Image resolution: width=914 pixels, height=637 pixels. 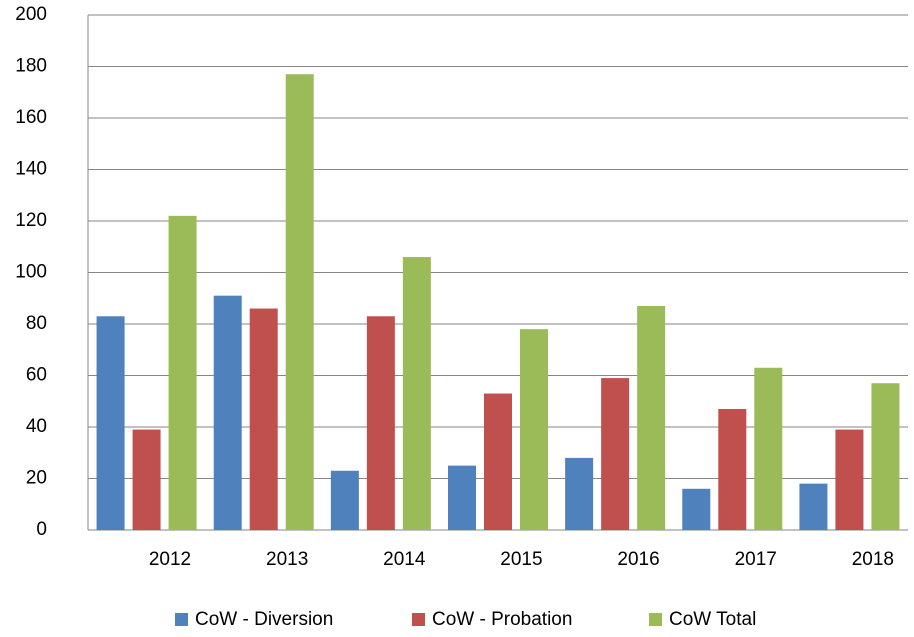 What do you see at coordinates (36, 375) in the screenshot?
I see `y-tick-label: 60` at bounding box center [36, 375].